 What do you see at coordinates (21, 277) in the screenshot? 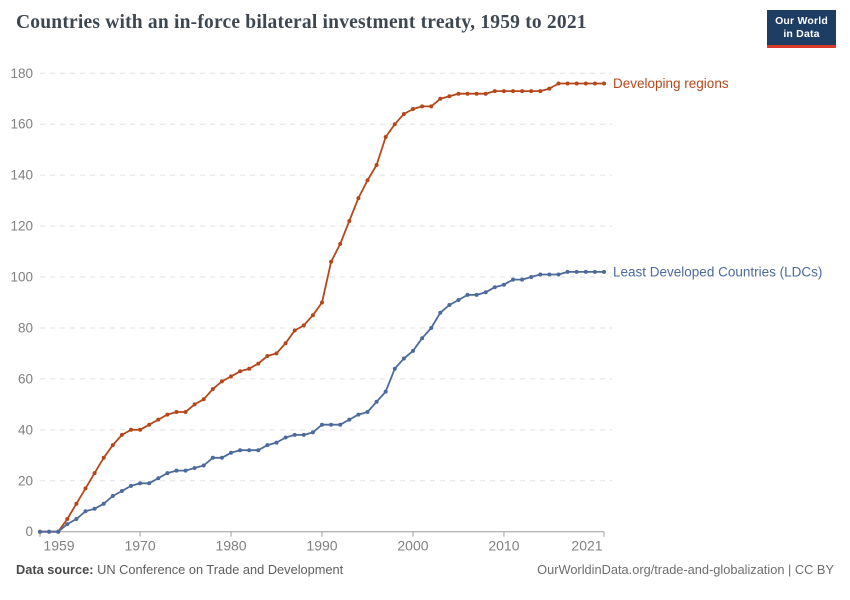
I see `y-axis-tick-label: 100` at bounding box center [21, 277].